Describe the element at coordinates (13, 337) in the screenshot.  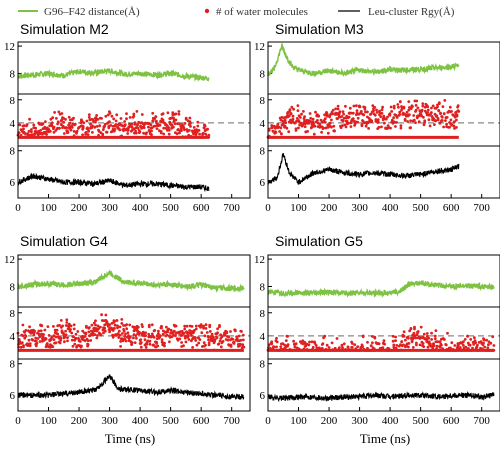
I see `y-tick-label: 4` at that location.